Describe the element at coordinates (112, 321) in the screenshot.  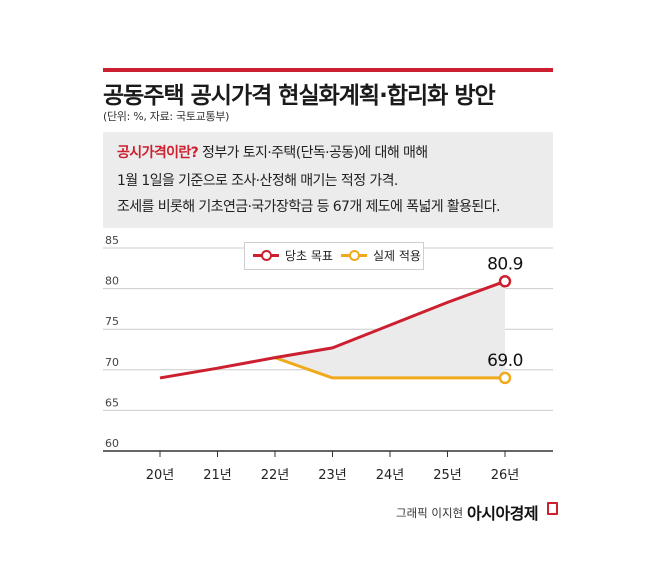
I see `y-tick-label: 75` at that location.